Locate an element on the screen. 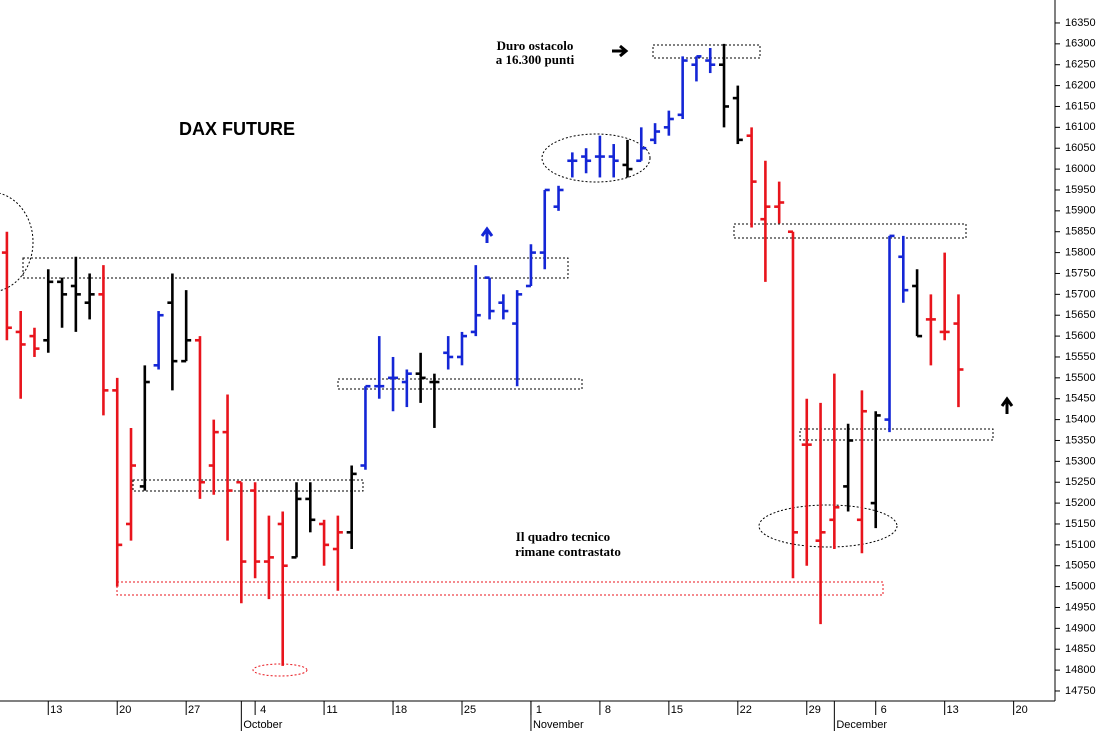 Image resolution: width=1103 pixels, height=731 pixels. y-tick-label: 15550 is located at coordinates (1080, 357).